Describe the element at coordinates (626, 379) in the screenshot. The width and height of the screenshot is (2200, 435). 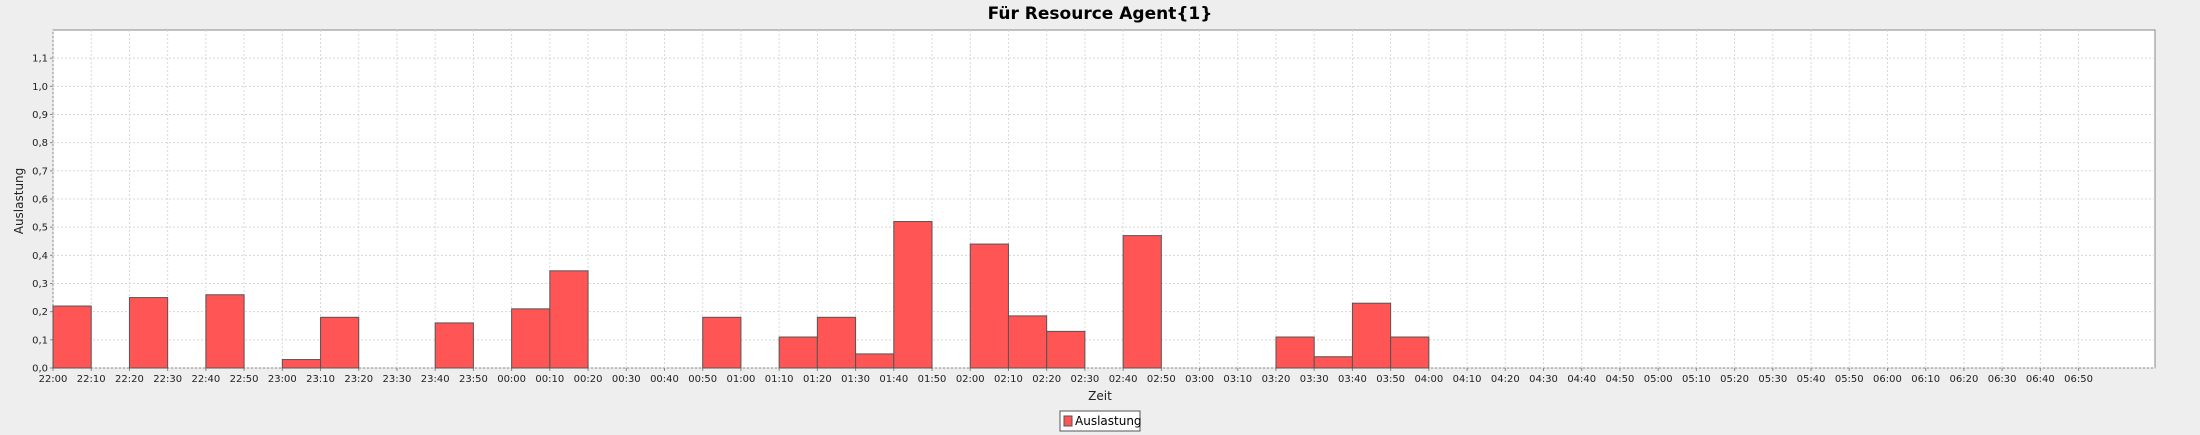
I see `x-tick-label: 00:30` at that location.